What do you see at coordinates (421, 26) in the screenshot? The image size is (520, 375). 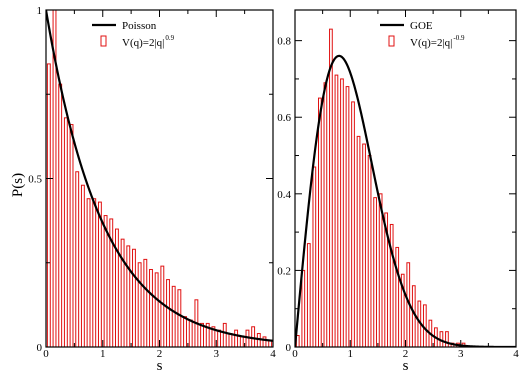 I see `legend-label: GOE` at bounding box center [421, 26].